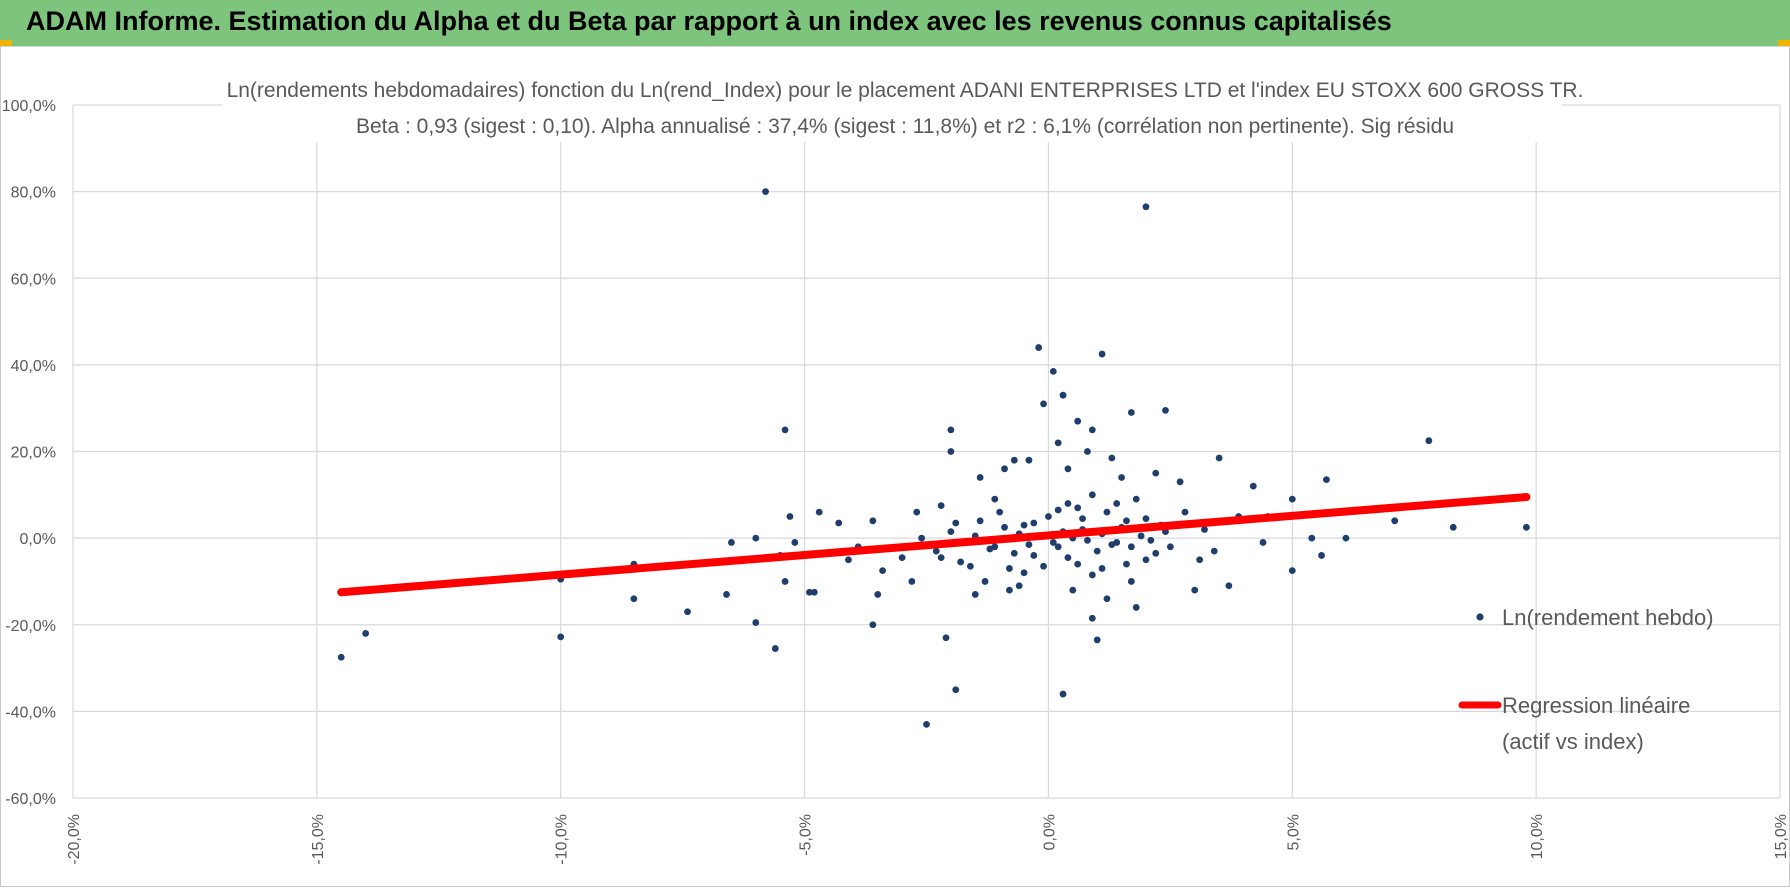 The height and width of the screenshot is (888, 1790). Describe the element at coordinates (1781, 836) in the screenshot. I see `x-tick-label: 15,0%` at that location.